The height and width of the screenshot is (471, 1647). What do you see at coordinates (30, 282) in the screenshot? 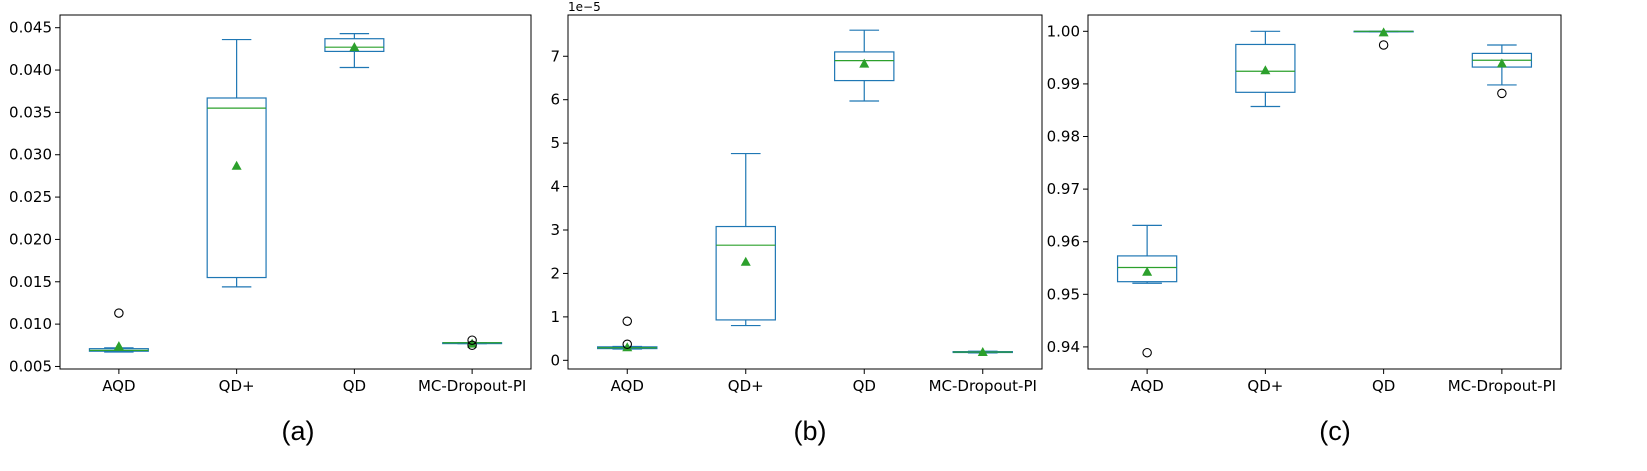
I see `y-tick-label: 0.015` at bounding box center [30, 282].